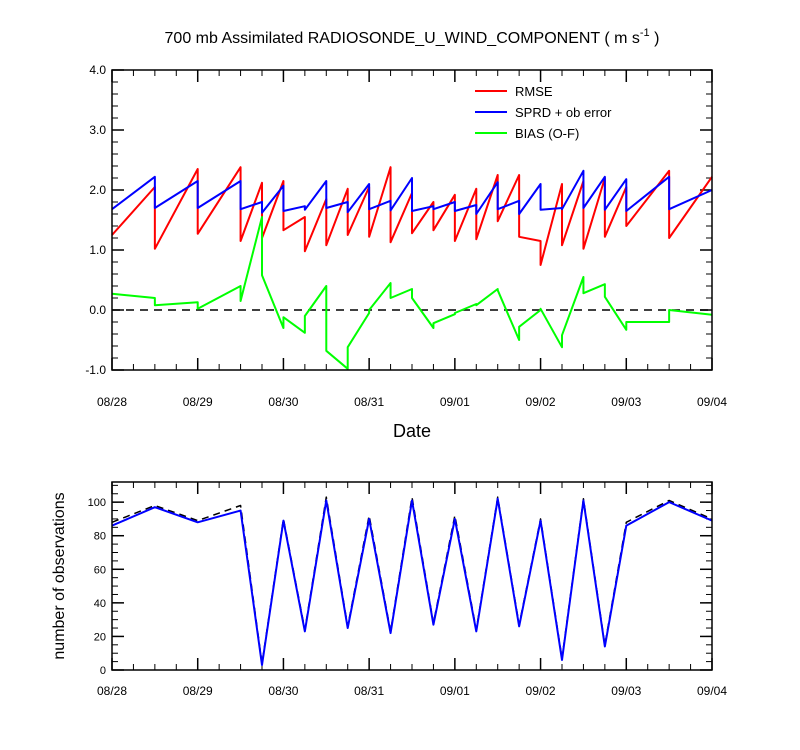  What do you see at coordinates (97, 250) in the screenshot?
I see `y-tick-label: 1.0` at bounding box center [97, 250].